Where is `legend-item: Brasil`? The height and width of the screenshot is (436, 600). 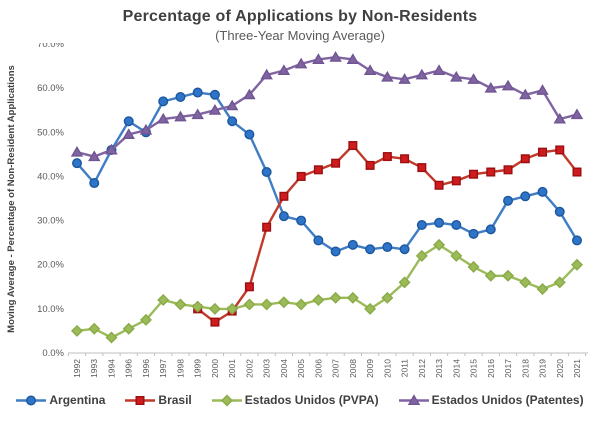 legend-item: Brasil is located at coordinates (158, 400).